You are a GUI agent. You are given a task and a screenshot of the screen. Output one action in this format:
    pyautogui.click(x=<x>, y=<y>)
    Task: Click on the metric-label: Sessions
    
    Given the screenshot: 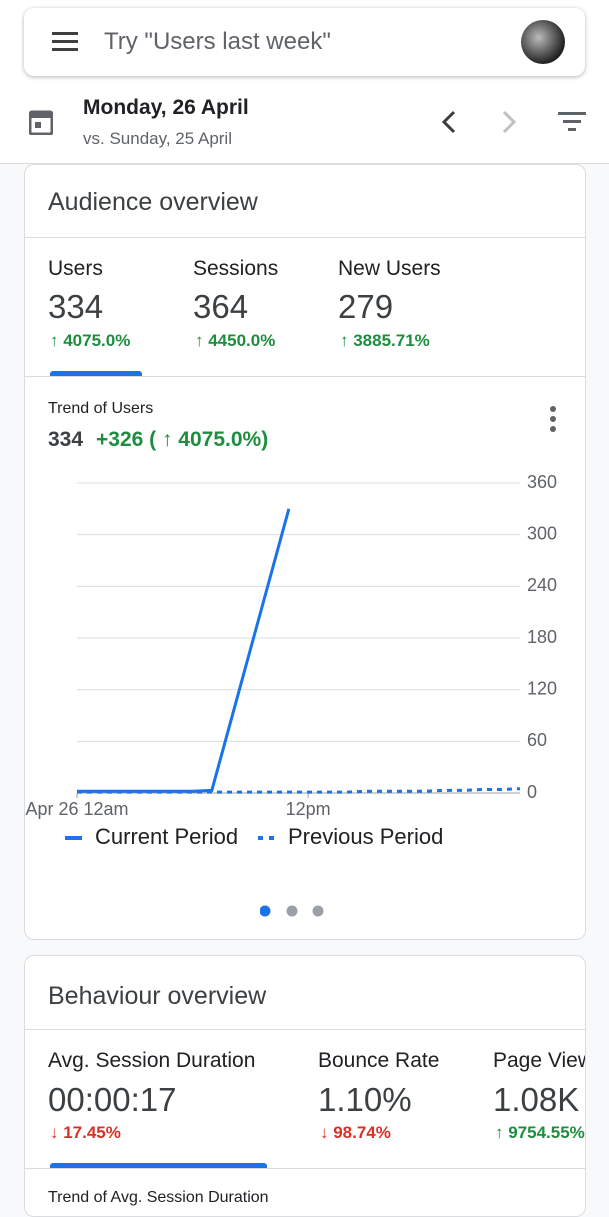 What is the action you would take?
    pyautogui.click(x=236, y=268)
    